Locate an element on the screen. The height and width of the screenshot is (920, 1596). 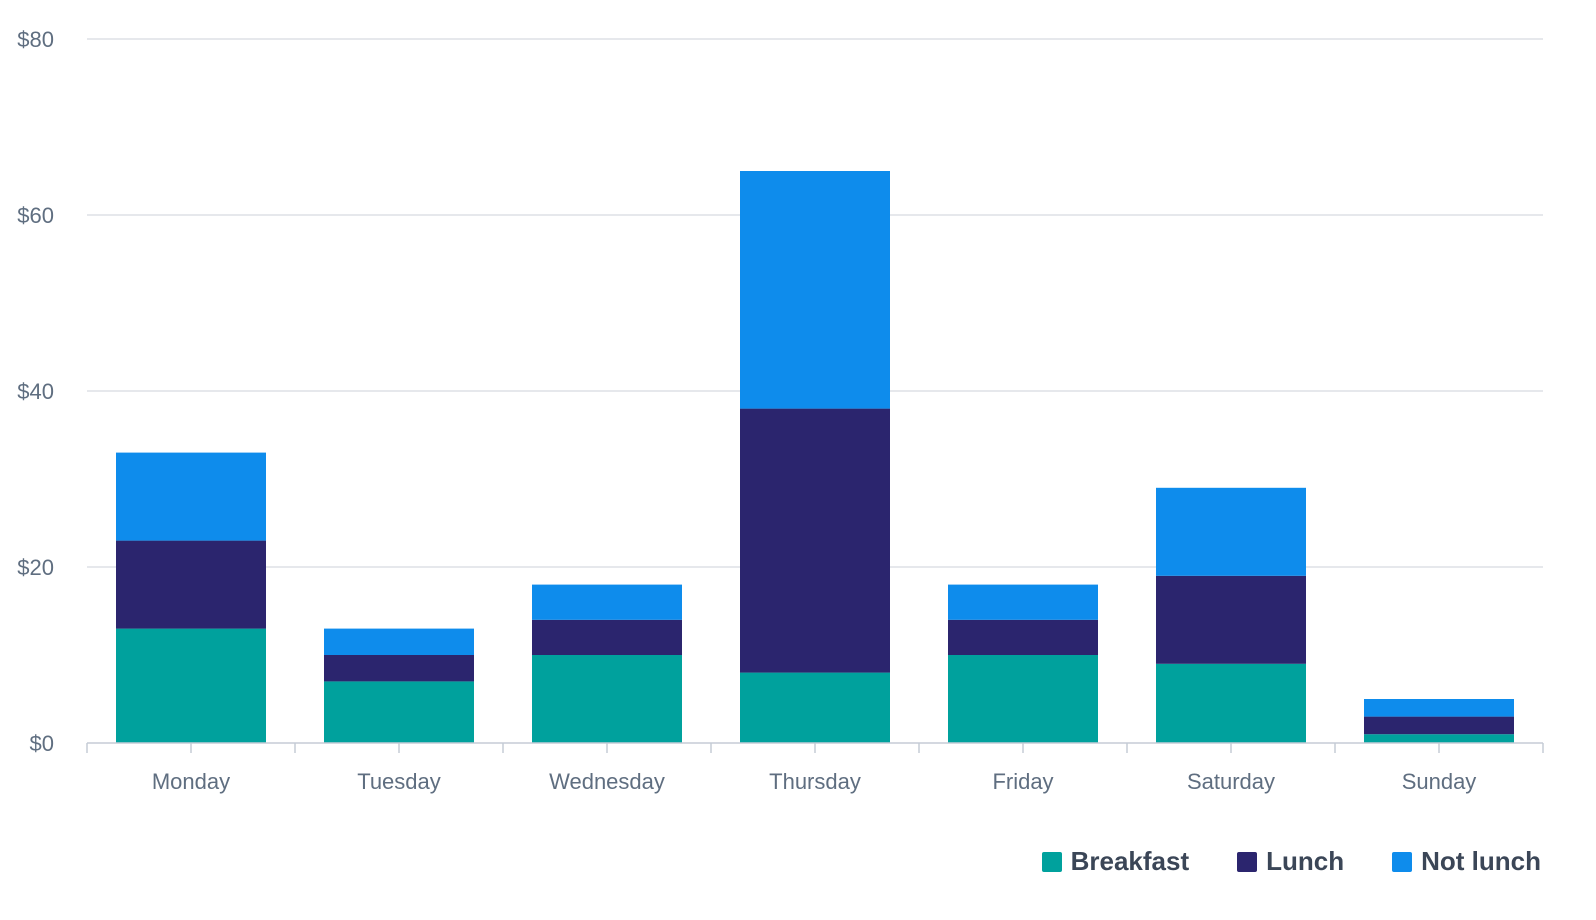
legend: Breakfast Lunch Not lunch is located at coordinates (1291, 861).